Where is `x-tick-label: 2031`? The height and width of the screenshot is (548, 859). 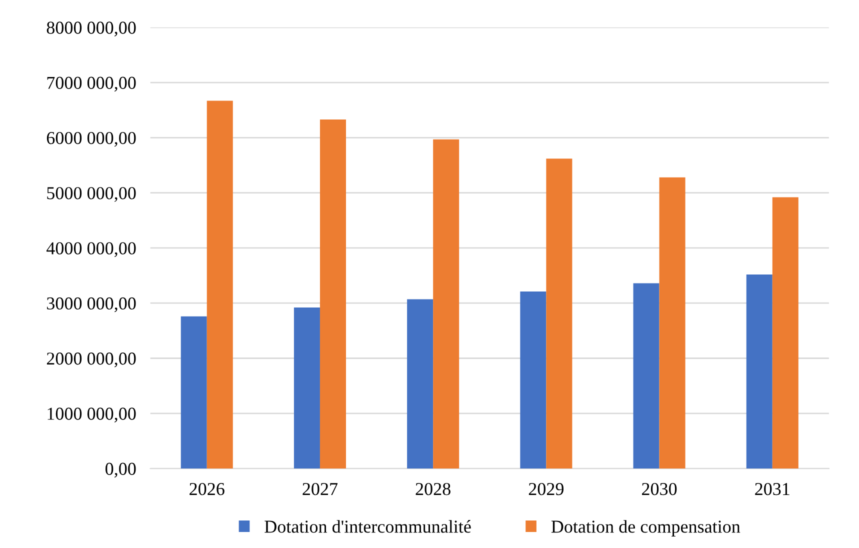 x-tick-label: 2031 is located at coordinates (772, 489).